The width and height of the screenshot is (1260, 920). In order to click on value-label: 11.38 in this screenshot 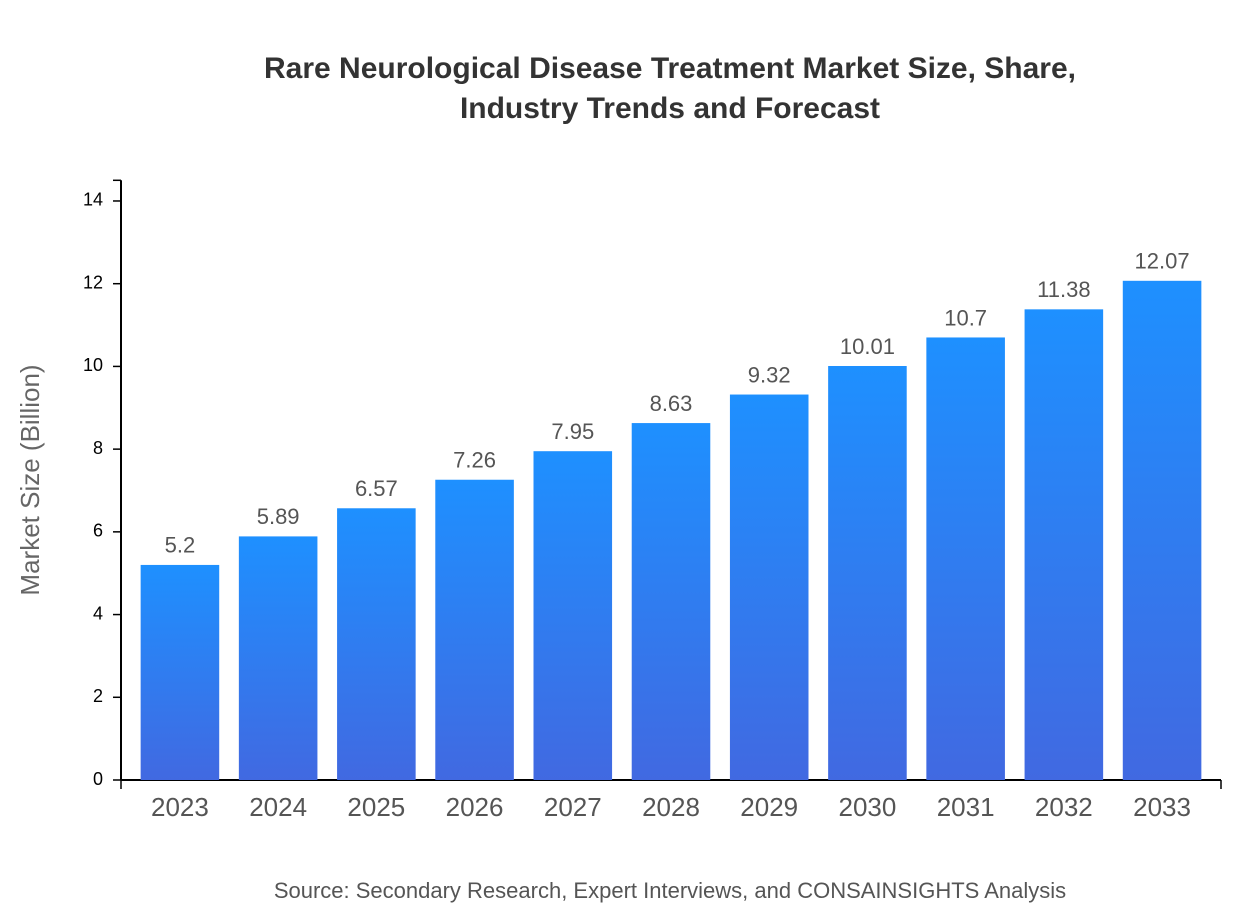, I will do `click(1063, 289)`.